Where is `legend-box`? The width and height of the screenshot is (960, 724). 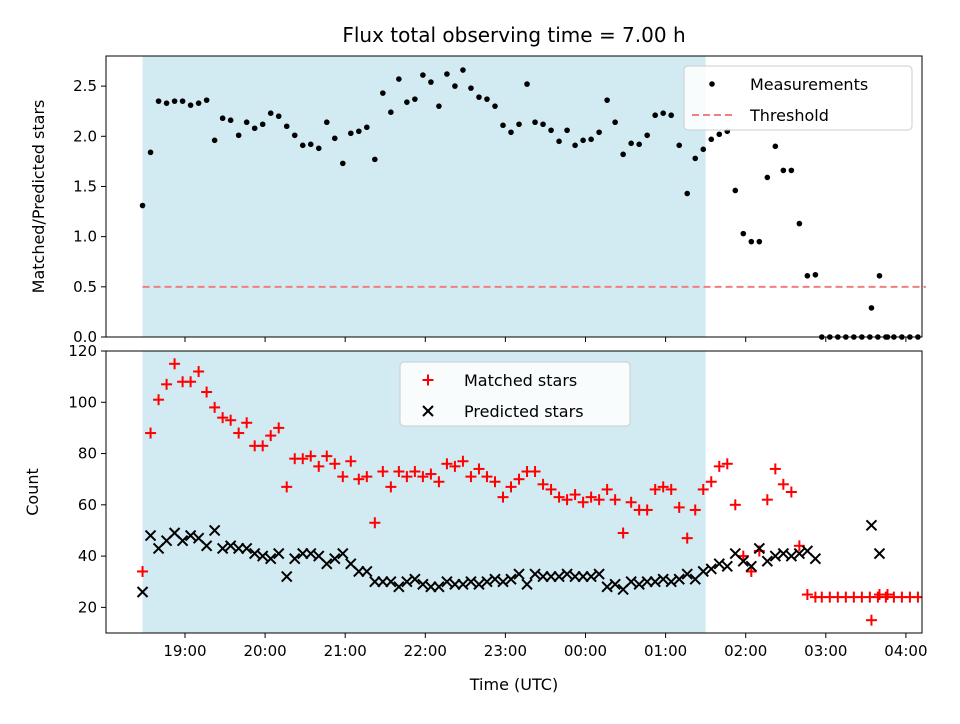
legend-box is located at coordinates (798, 98).